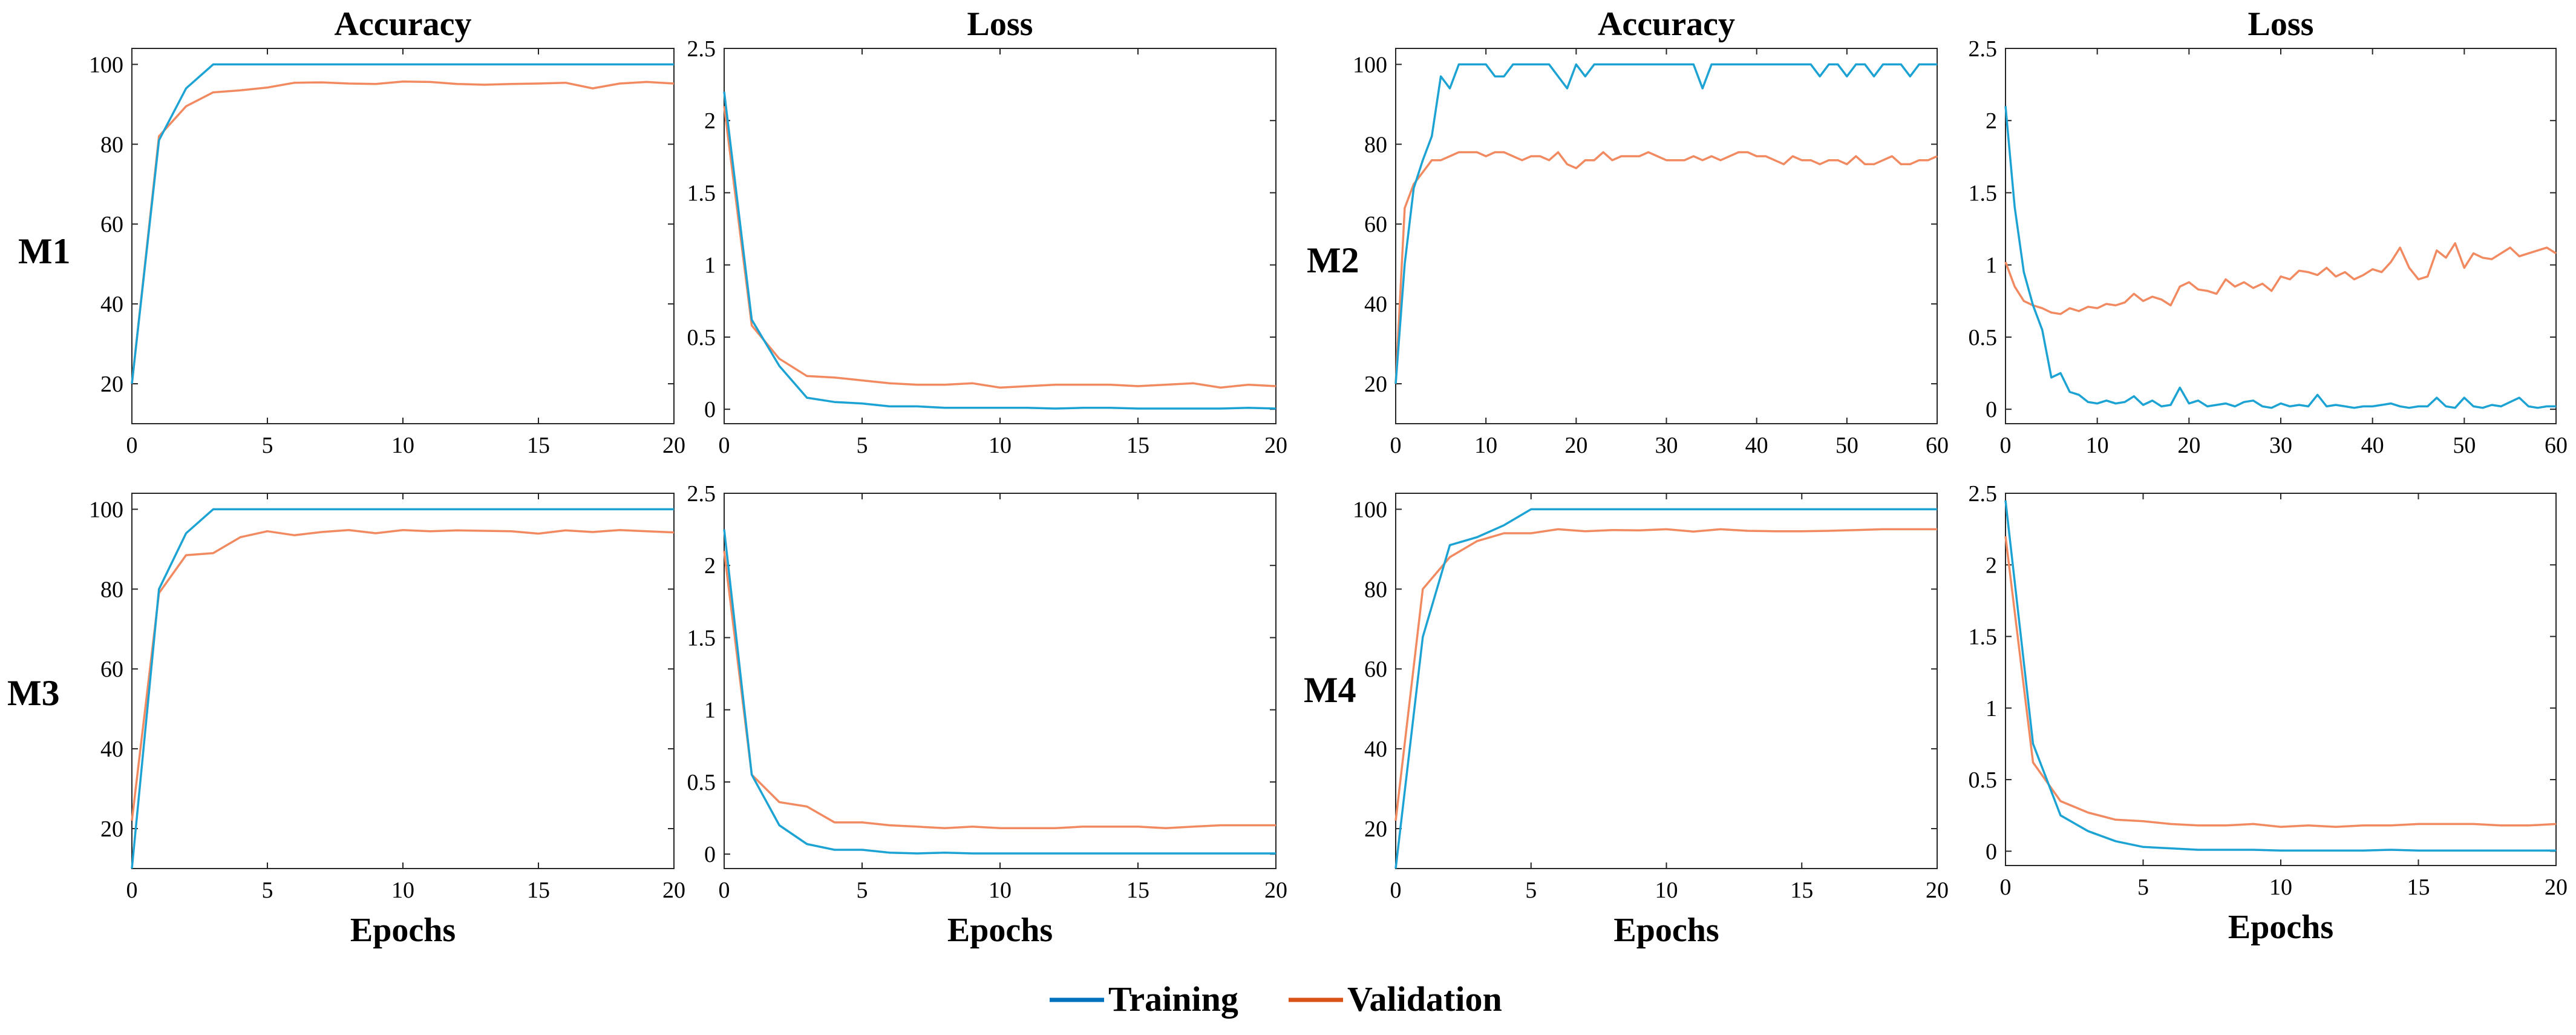  I want to click on m4-accuracy-ytick-label: 60, so click(1375, 669).